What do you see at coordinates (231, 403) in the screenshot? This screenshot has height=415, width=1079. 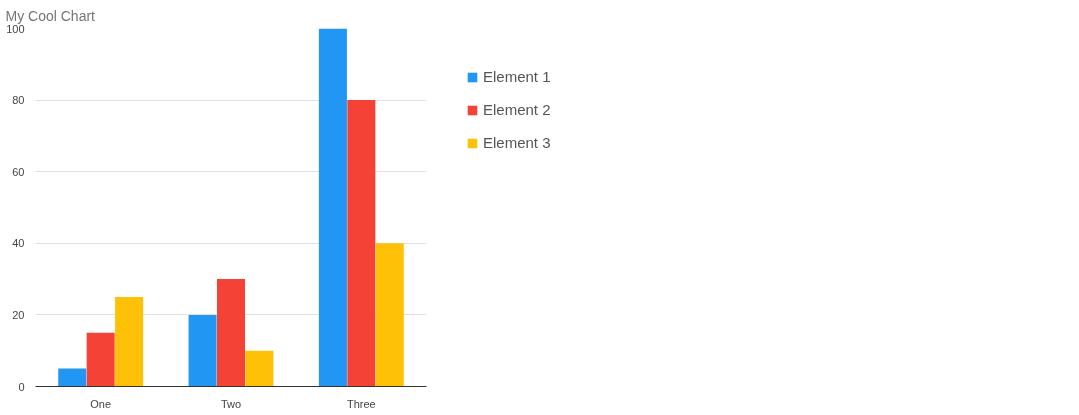 I see `x-tick-label: Two` at bounding box center [231, 403].